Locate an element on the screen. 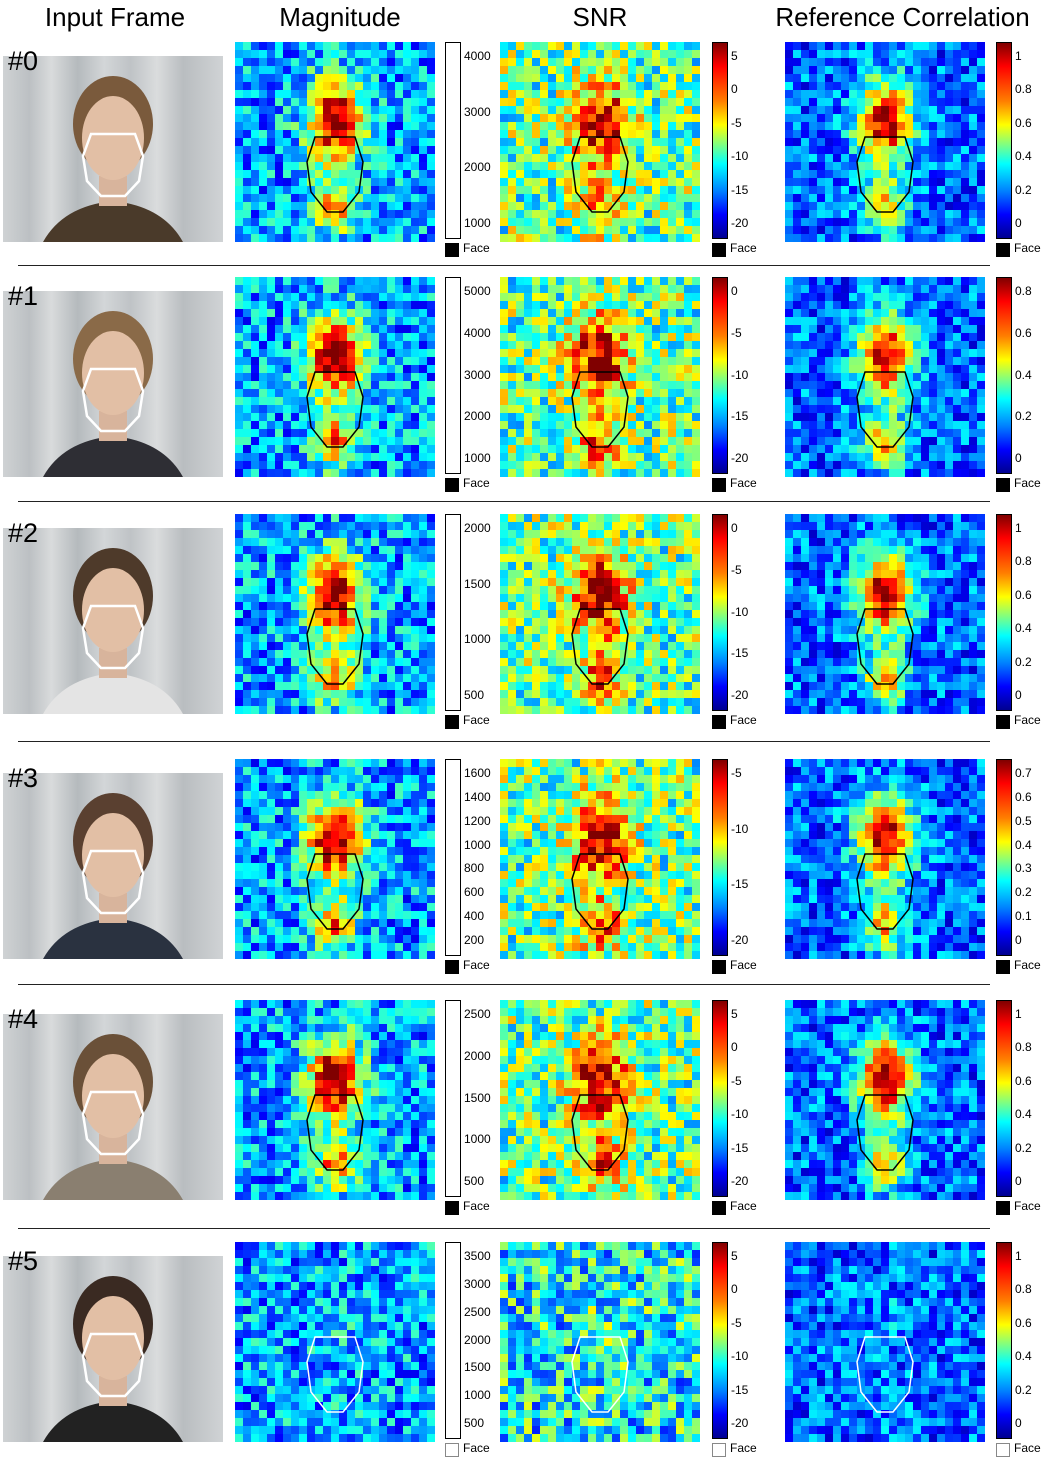  row-label: #5 is located at coordinates (23, 1261).